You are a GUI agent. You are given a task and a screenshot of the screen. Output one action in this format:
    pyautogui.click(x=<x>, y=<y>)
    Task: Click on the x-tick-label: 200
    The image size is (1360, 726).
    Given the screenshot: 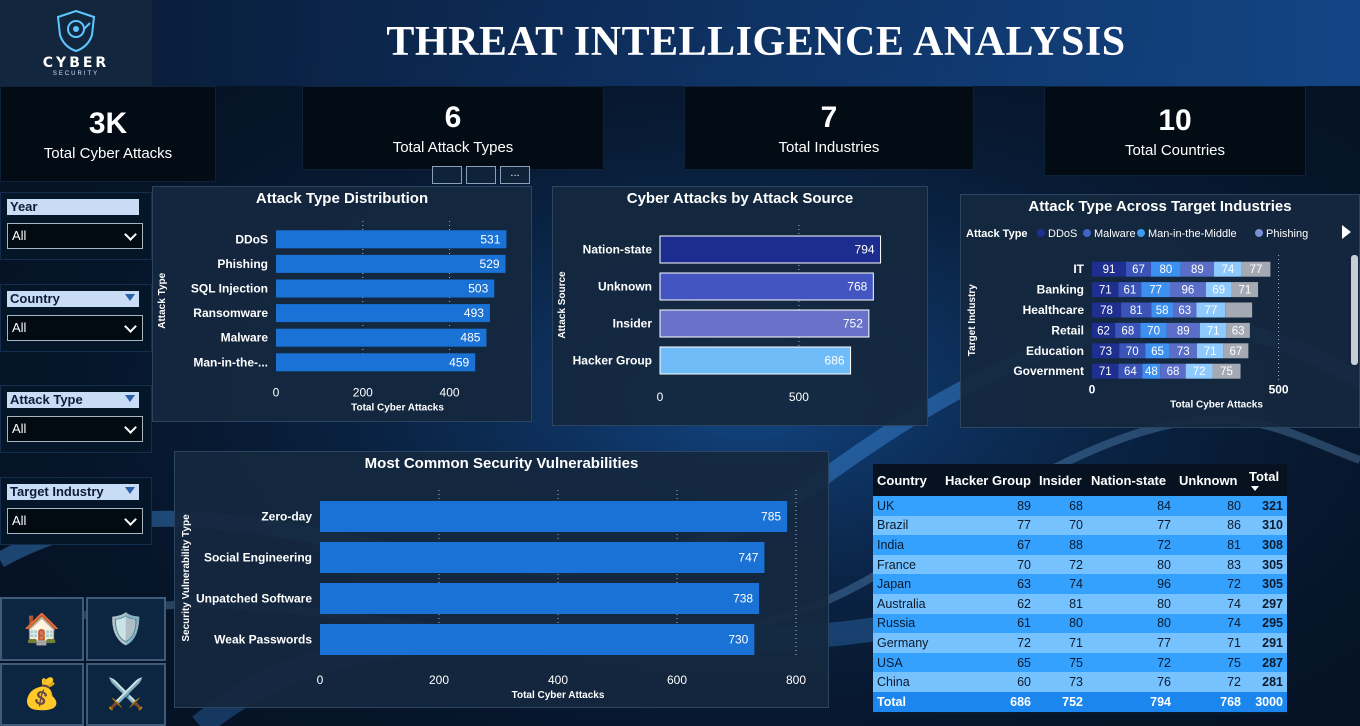 What is the action you would take?
    pyautogui.click(x=439, y=680)
    